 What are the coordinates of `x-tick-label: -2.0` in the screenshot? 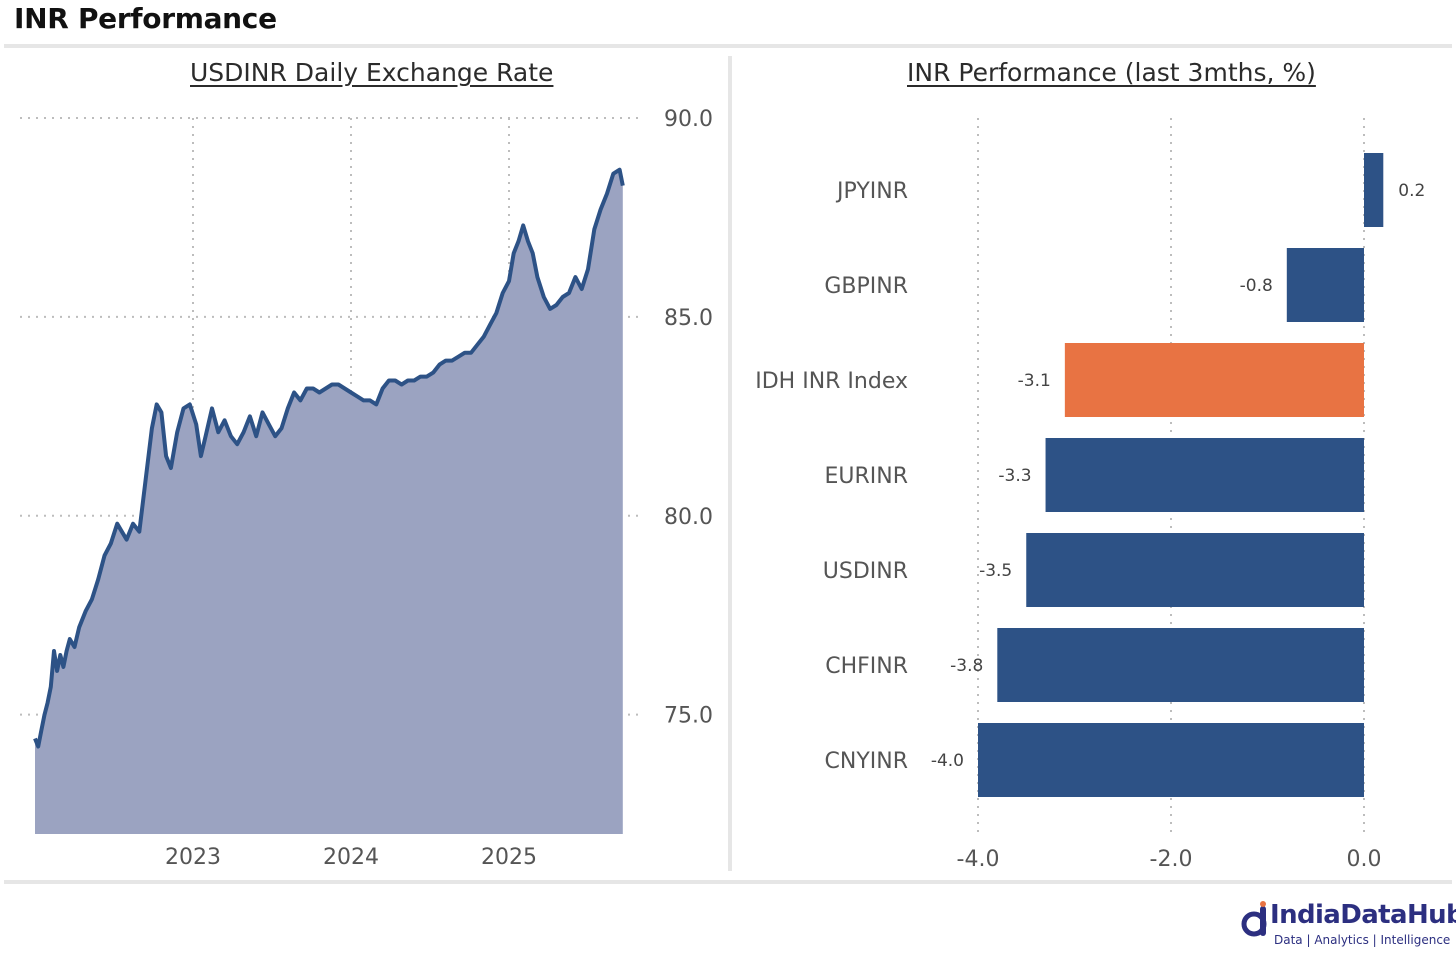 It's located at (1171, 859).